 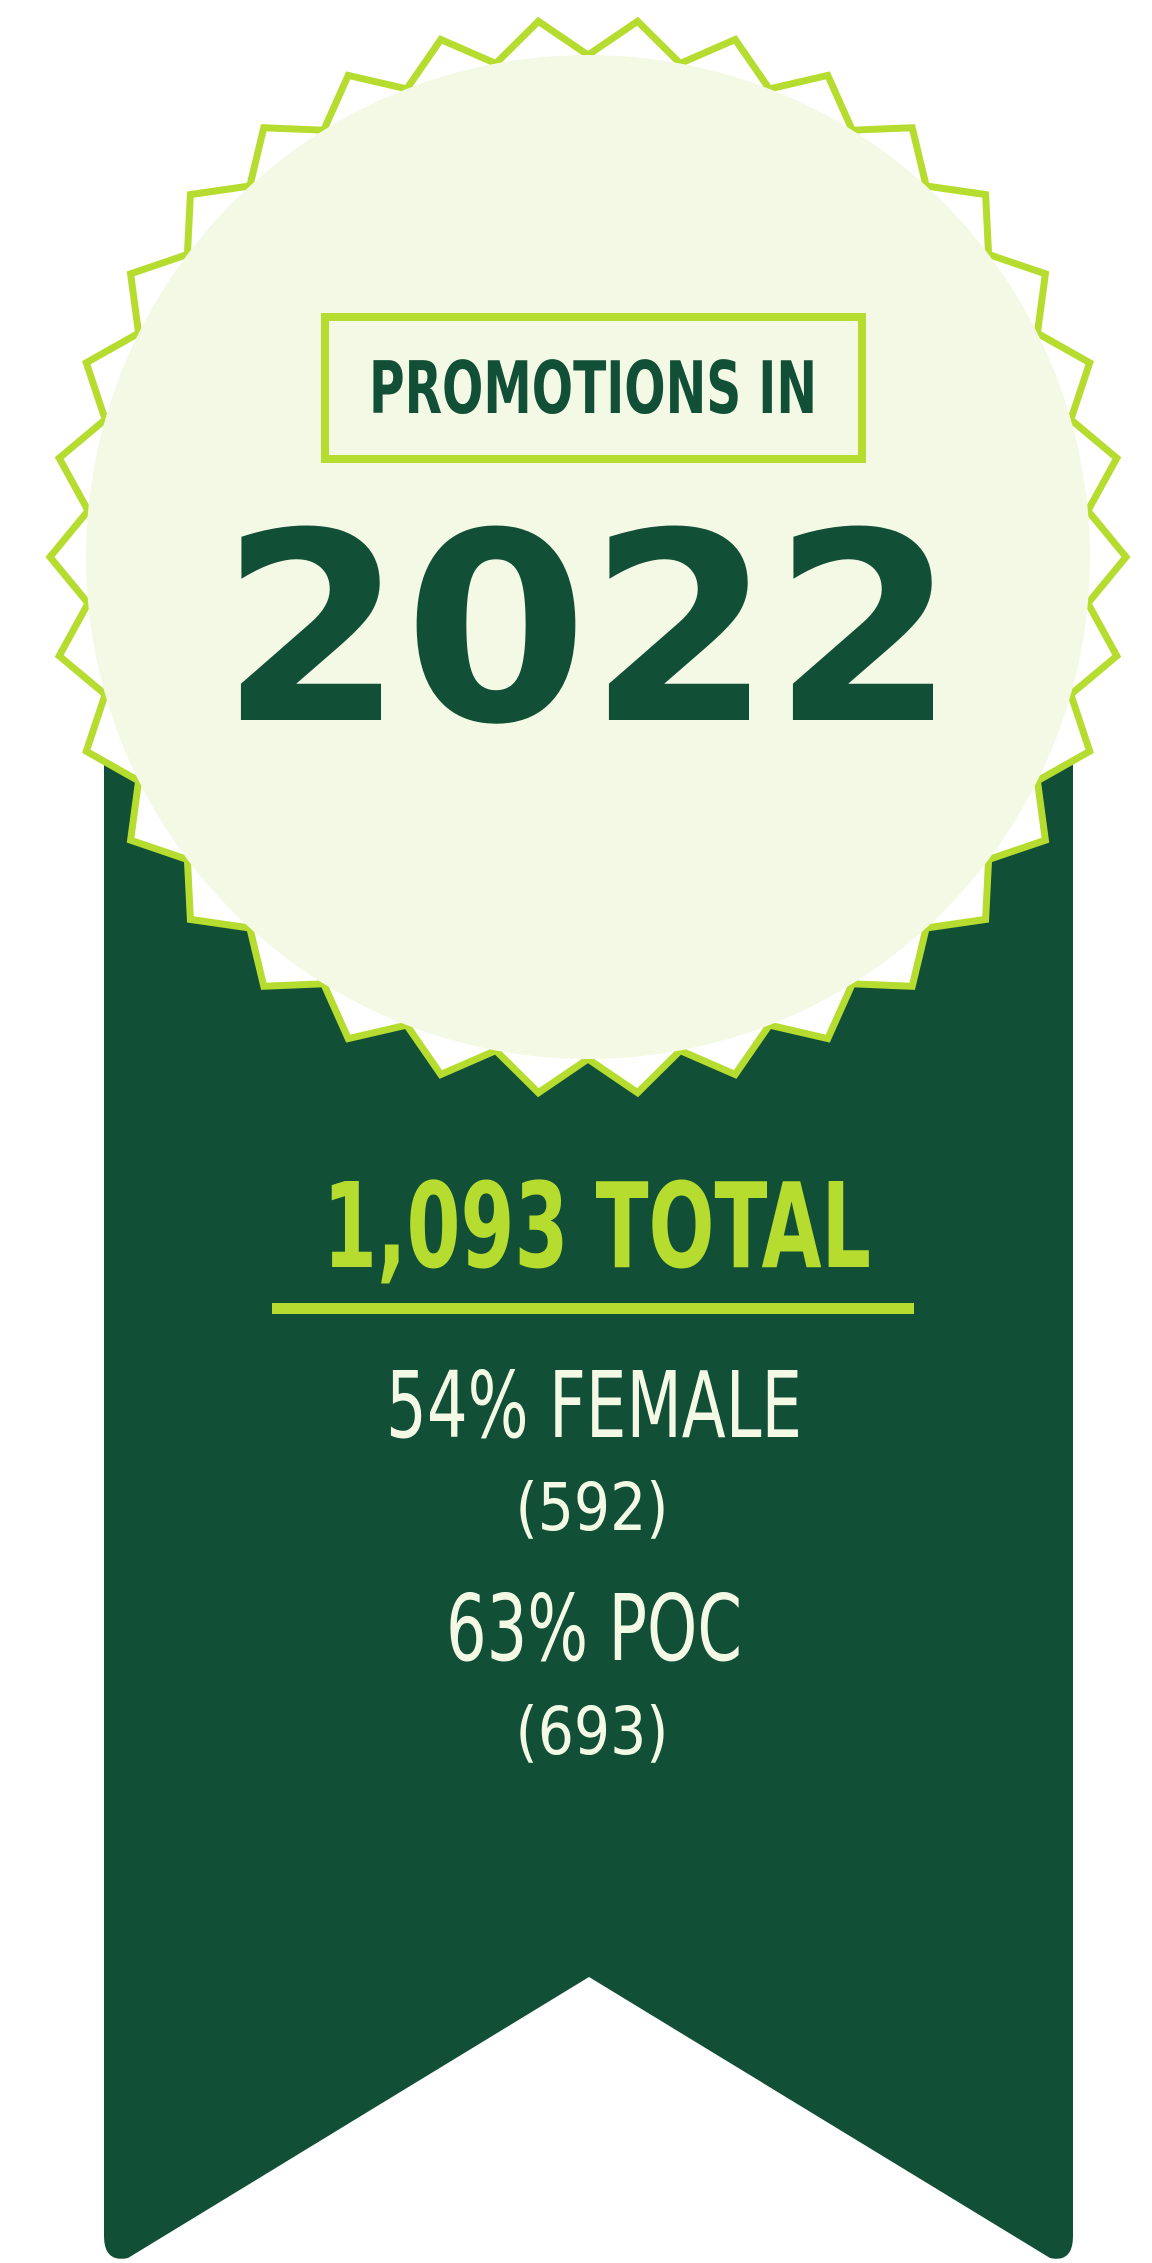 I want to click on stat-count: (693), so click(x=592, y=1731).